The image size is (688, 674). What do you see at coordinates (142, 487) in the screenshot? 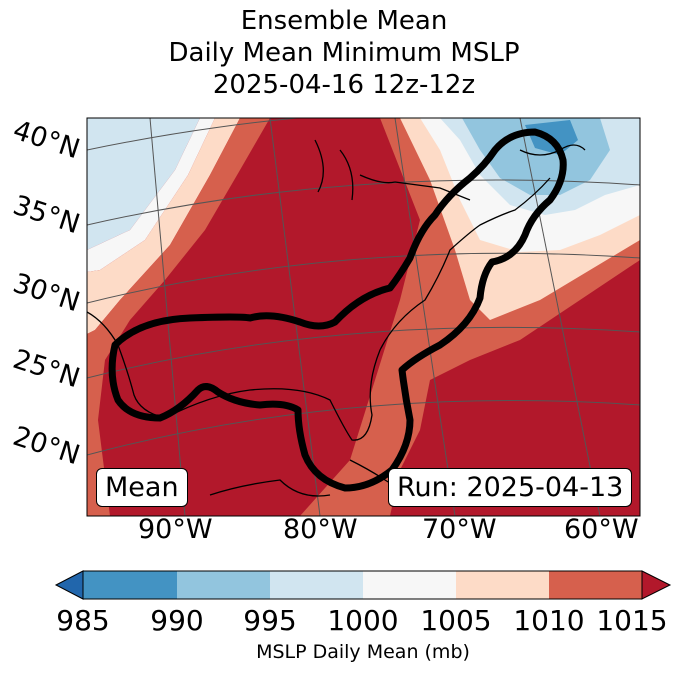
I see `mean-label: Mean` at bounding box center [142, 487].